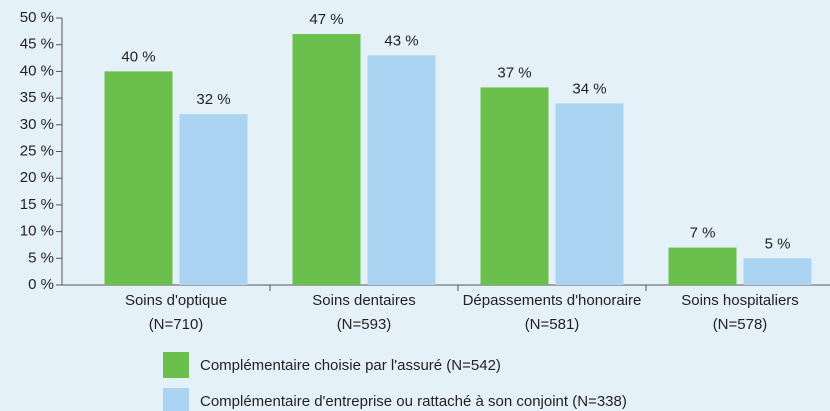 This screenshot has height=411, width=830. What do you see at coordinates (37, 44) in the screenshot?
I see `y-tick-label: 45 %` at bounding box center [37, 44].